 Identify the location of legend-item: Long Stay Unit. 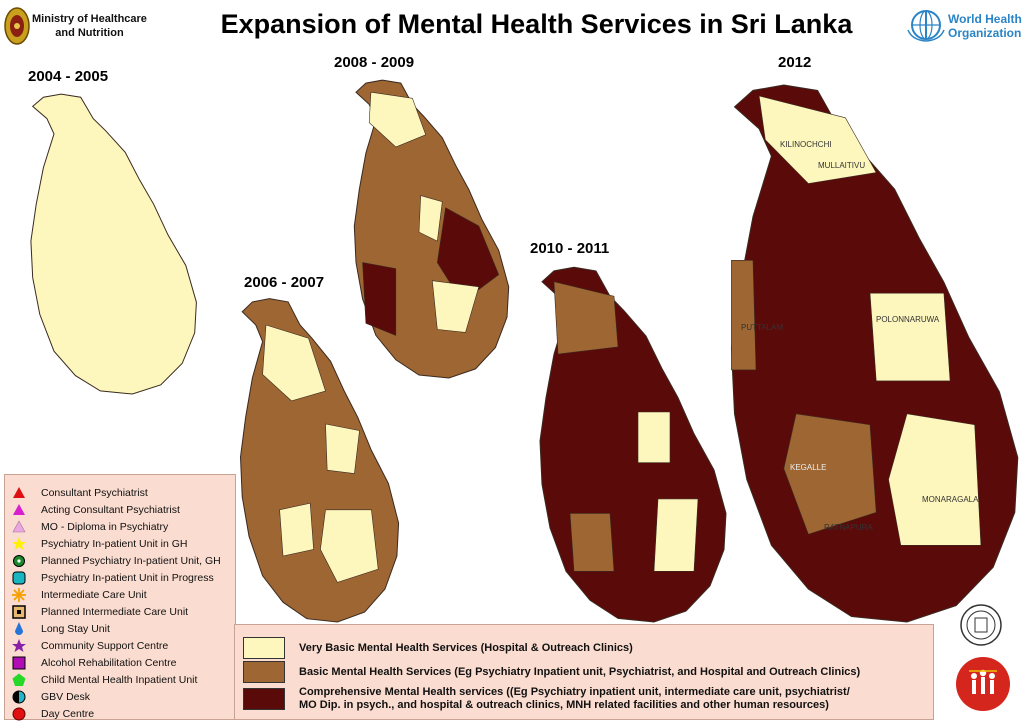
(60, 629).